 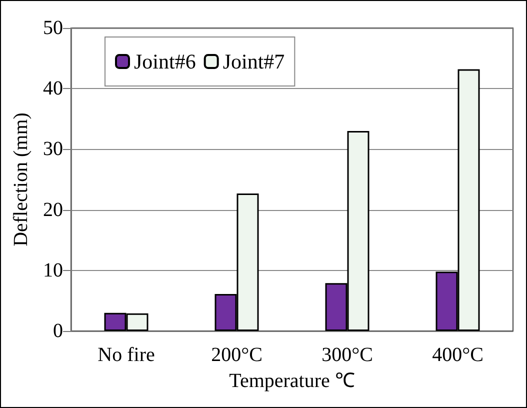 What do you see at coordinates (458, 355) in the screenshot?
I see `x-tick-label: 400°C` at bounding box center [458, 355].